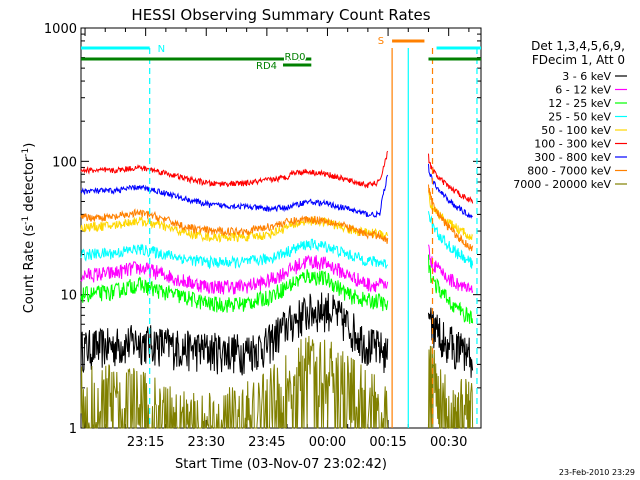 The image size is (640, 480). I want to click on x-tick-label: 23:45, so click(266, 442).